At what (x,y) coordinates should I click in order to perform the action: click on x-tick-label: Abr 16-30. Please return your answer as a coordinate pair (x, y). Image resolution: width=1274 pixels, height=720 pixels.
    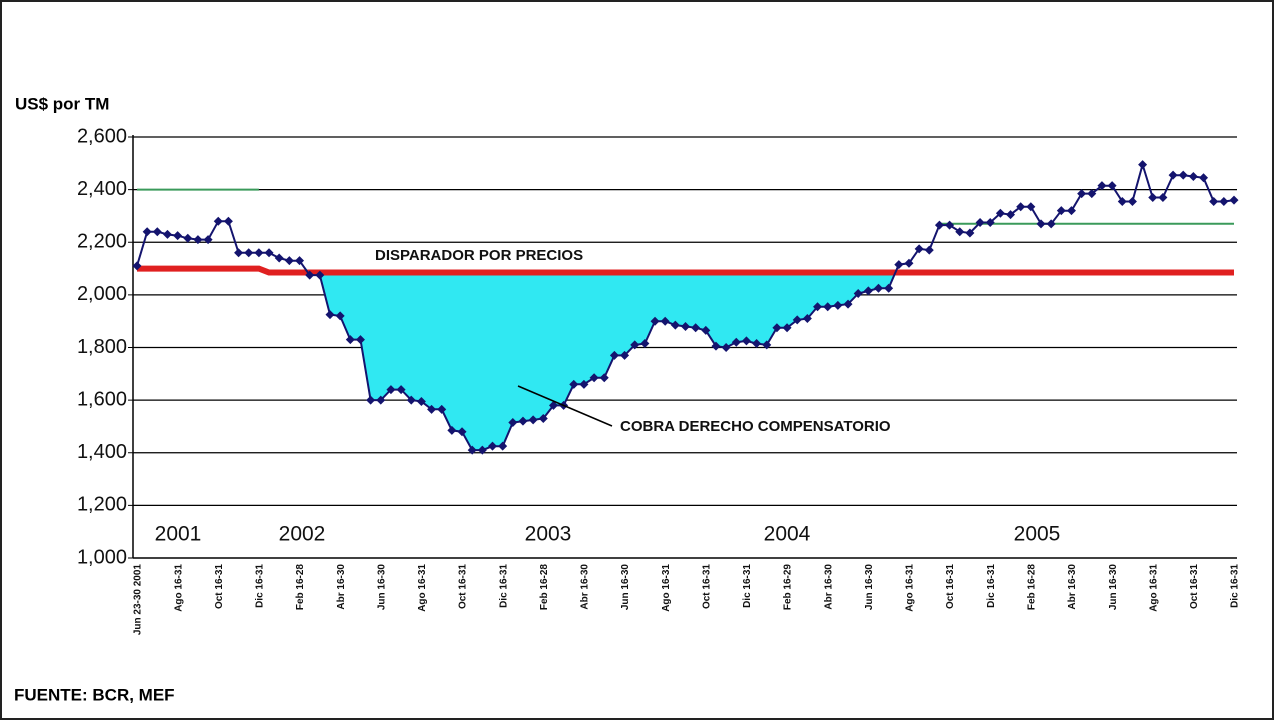
    Looking at the image, I should click on (341, 587).